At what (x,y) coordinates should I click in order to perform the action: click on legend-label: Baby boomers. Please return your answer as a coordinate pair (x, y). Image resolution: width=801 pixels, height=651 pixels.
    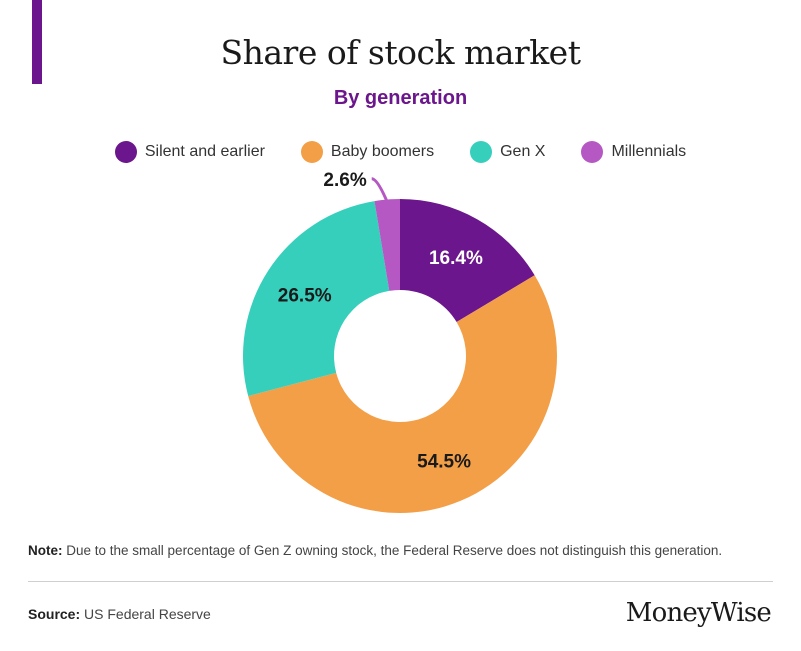
    Looking at the image, I should click on (382, 151).